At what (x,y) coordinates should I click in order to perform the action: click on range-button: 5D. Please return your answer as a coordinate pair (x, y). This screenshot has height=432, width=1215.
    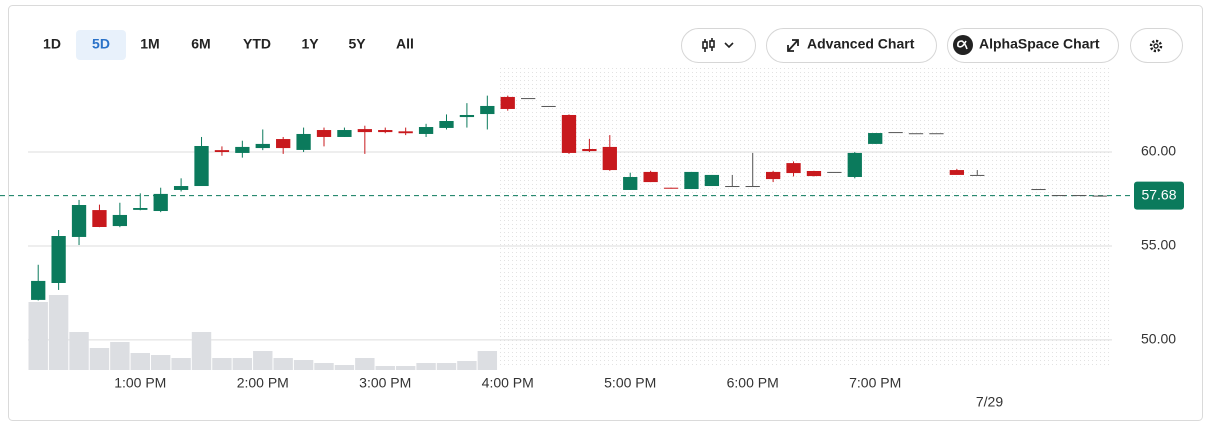
    Looking at the image, I should click on (101, 44).